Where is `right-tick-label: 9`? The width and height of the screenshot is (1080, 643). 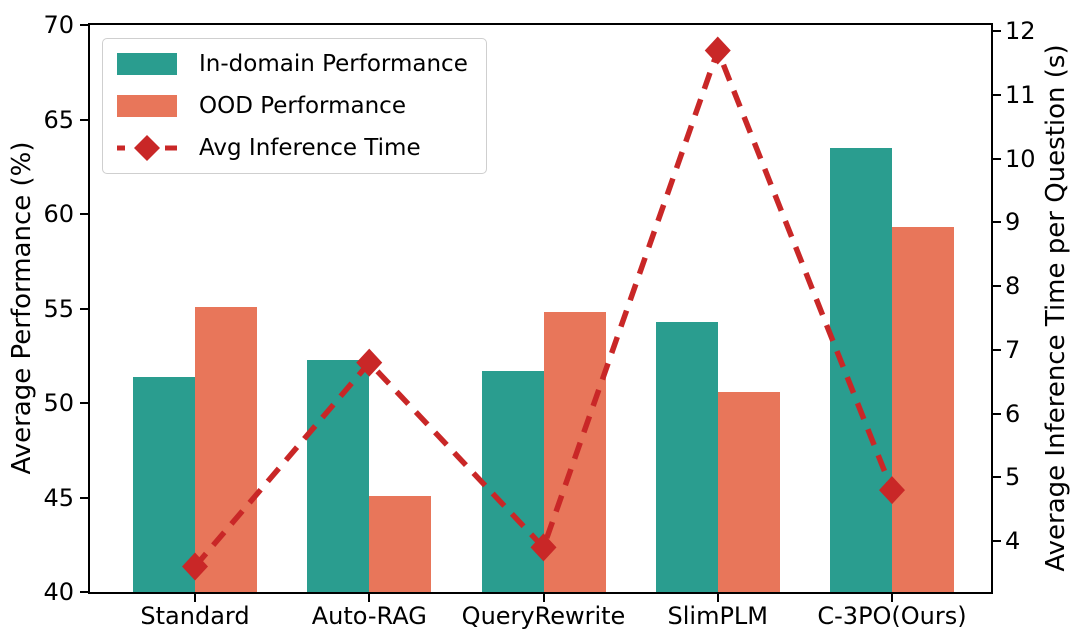
right-tick-label: 9 is located at coordinates (1013, 222).